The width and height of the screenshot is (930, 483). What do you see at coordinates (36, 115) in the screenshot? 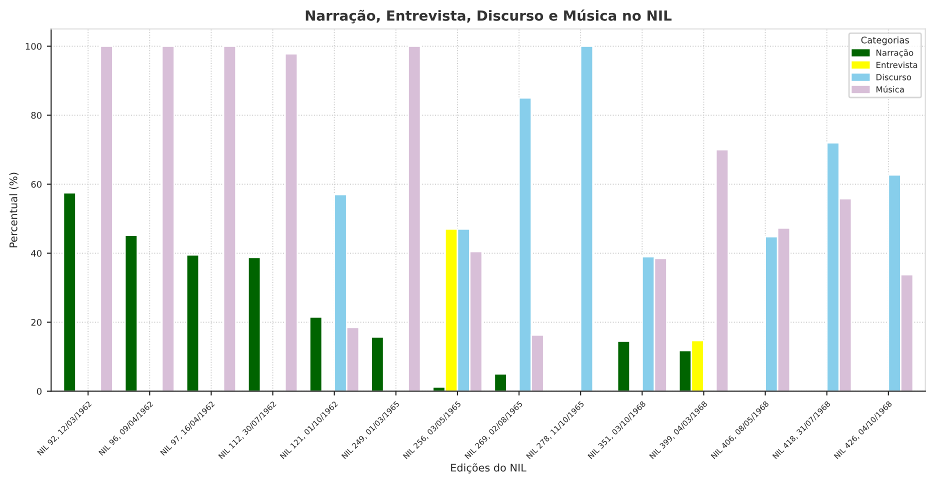
I see `y-tick-label: 80` at bounding box center [36, 115].